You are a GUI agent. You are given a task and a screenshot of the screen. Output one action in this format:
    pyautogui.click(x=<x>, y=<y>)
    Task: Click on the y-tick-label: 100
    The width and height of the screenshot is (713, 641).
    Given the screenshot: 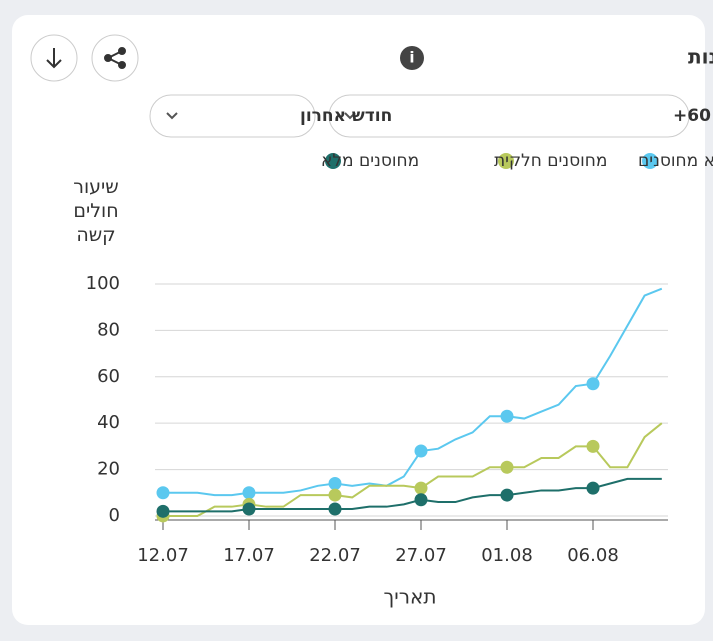 What is the action you would take?
    pyautogui.click(x=103, y=283)
    